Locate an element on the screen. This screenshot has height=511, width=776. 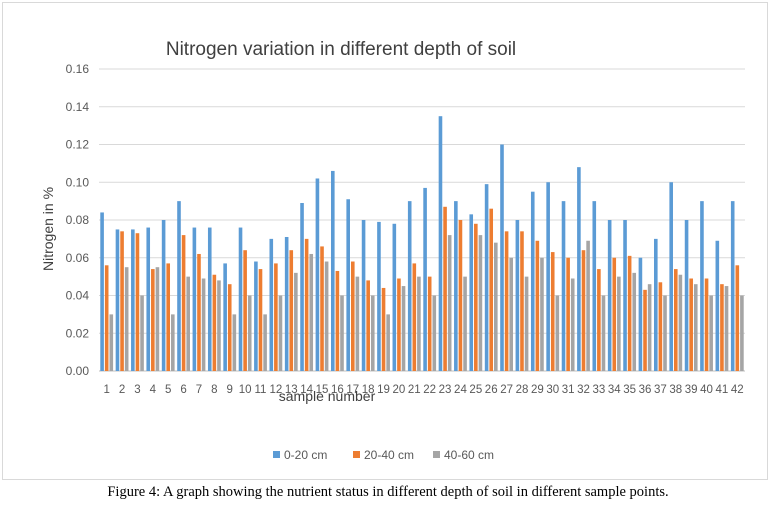
x-tick-label: 5 is located at coordinates (168, 390).